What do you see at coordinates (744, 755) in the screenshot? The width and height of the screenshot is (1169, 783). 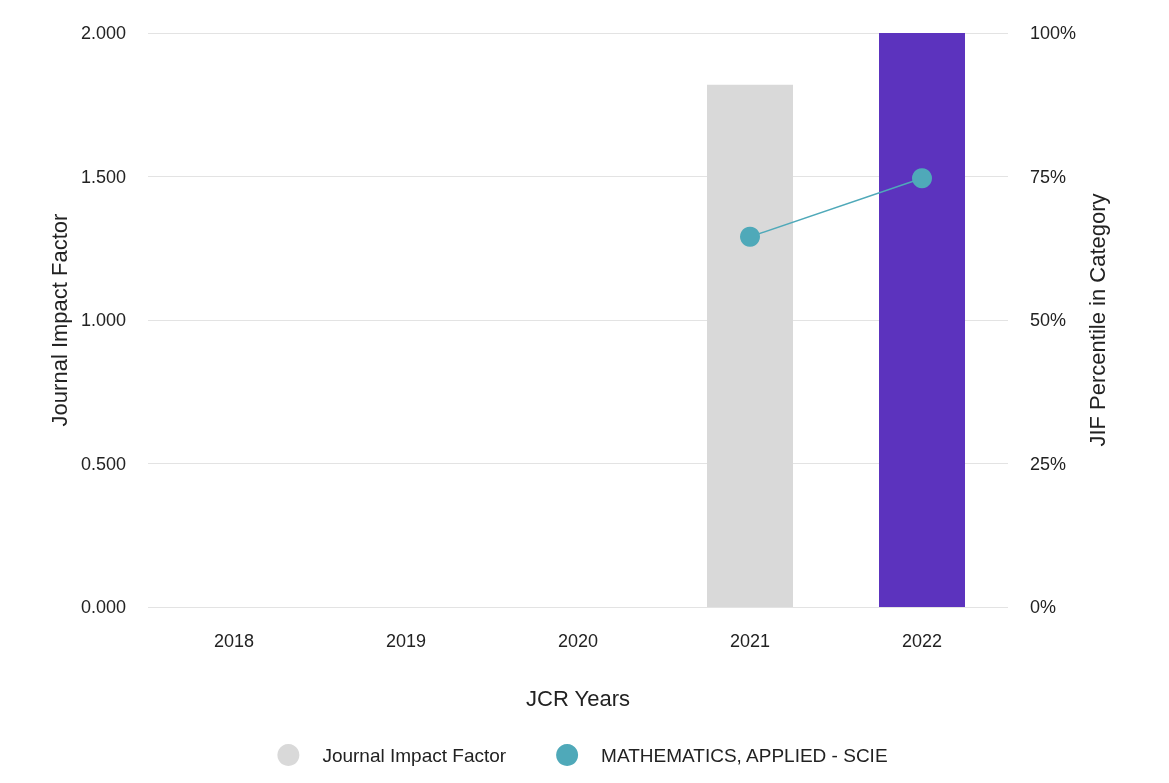 I see `legend-label: MATHEMATICS, APPLIED - SCIE` at bounding box center [744, 755].